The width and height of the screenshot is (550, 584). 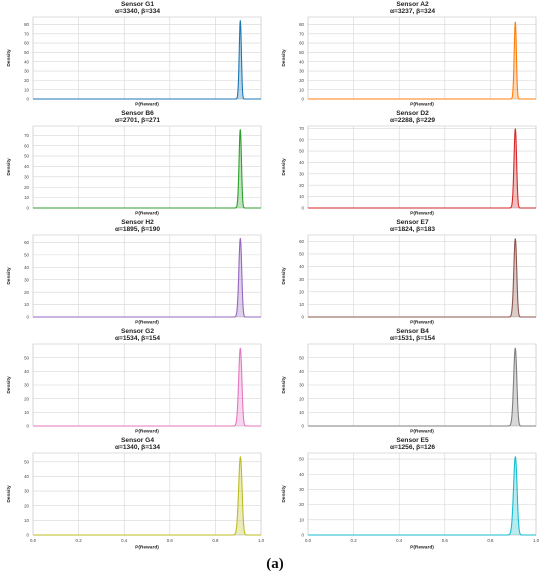 I want to click on x-tick-label: 0.8, so click(x=215, y=540).